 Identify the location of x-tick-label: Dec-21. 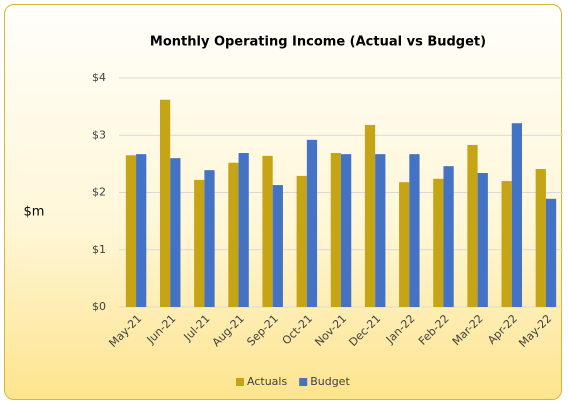
(364, 330).